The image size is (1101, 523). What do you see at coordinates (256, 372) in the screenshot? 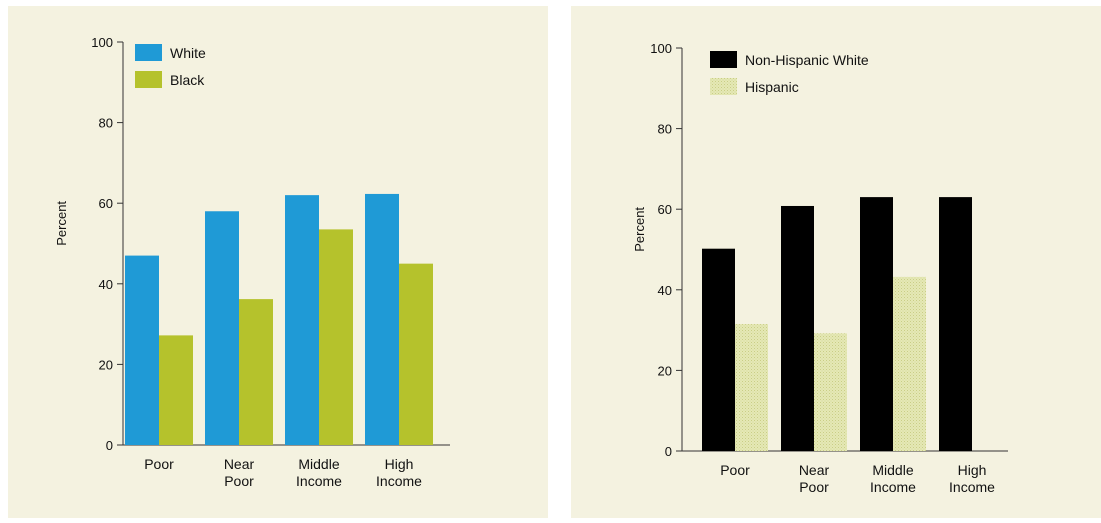
I see `bar-black-near-poor` at bounding box center [256, 372].